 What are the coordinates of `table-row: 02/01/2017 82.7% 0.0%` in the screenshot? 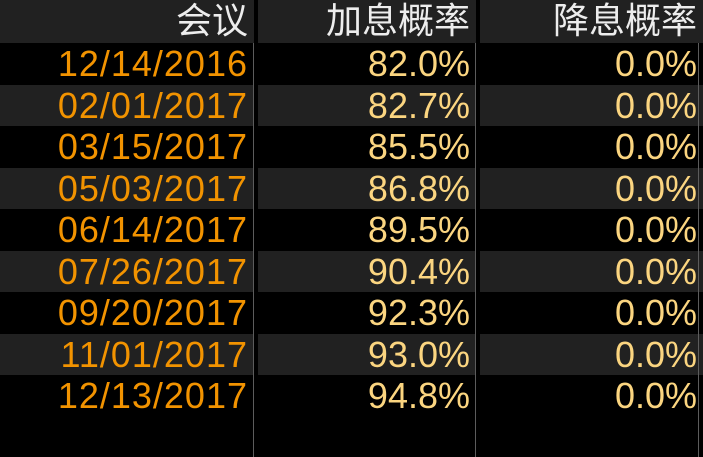 It's located at (351, 105).